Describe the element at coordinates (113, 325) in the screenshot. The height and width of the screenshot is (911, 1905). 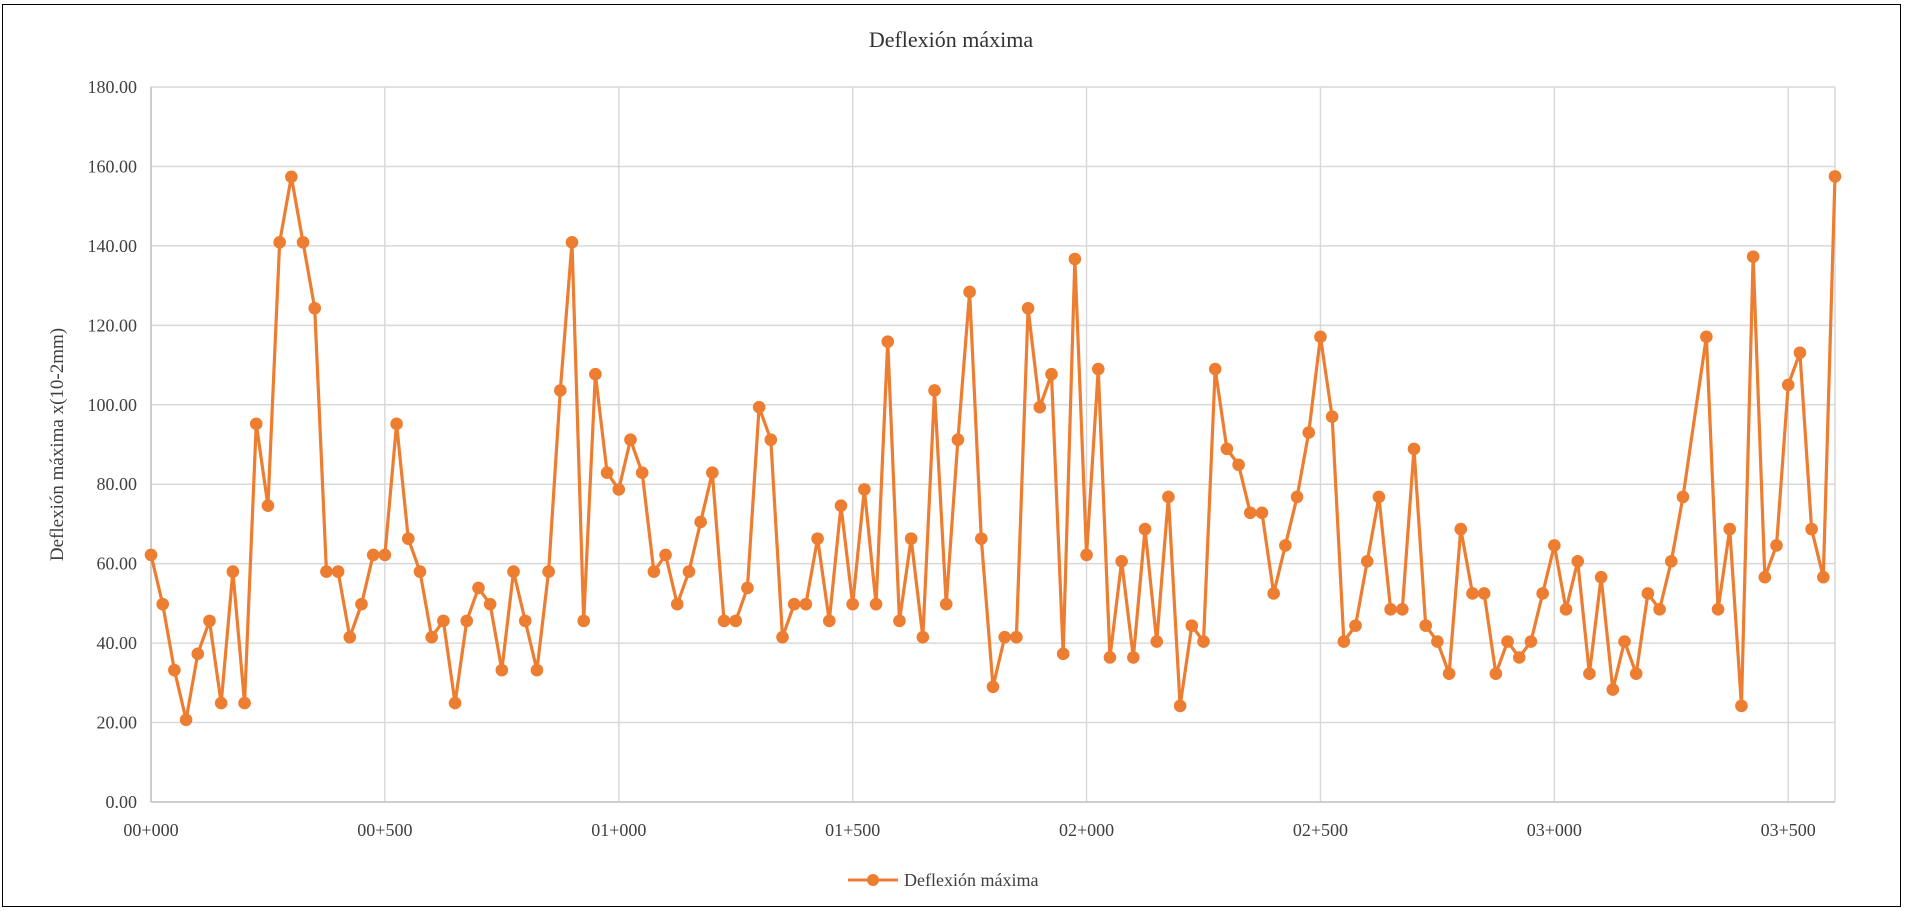
I see `y-tick-label: 120.00` at that location.